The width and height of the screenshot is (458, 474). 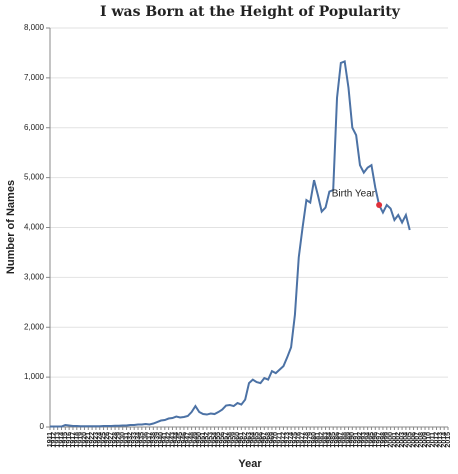 I want to click on x-tick-label: 1939, so click(x=157, y=440).